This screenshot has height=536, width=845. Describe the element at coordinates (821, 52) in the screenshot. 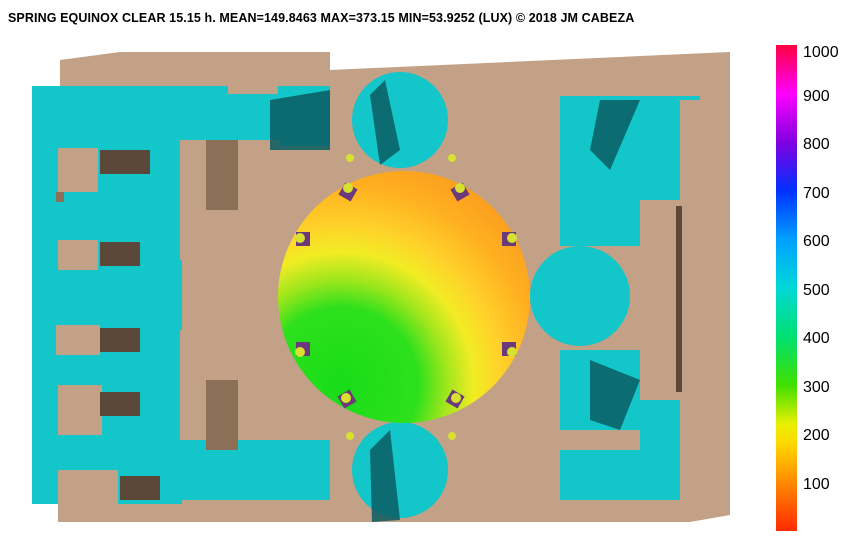

I see `scale-label: 1000` at that location.